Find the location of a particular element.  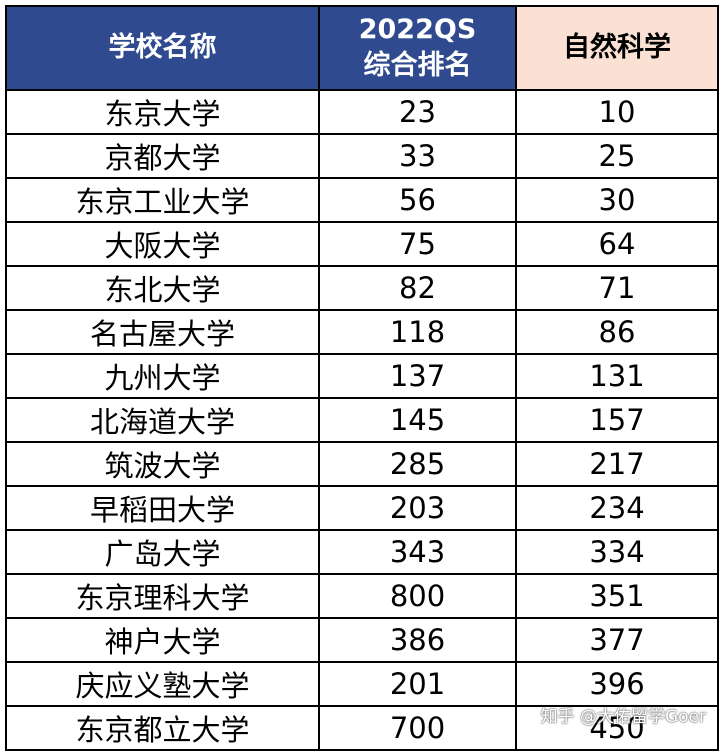

science-rank-cell: 157 is located at coordinates (617, 420).